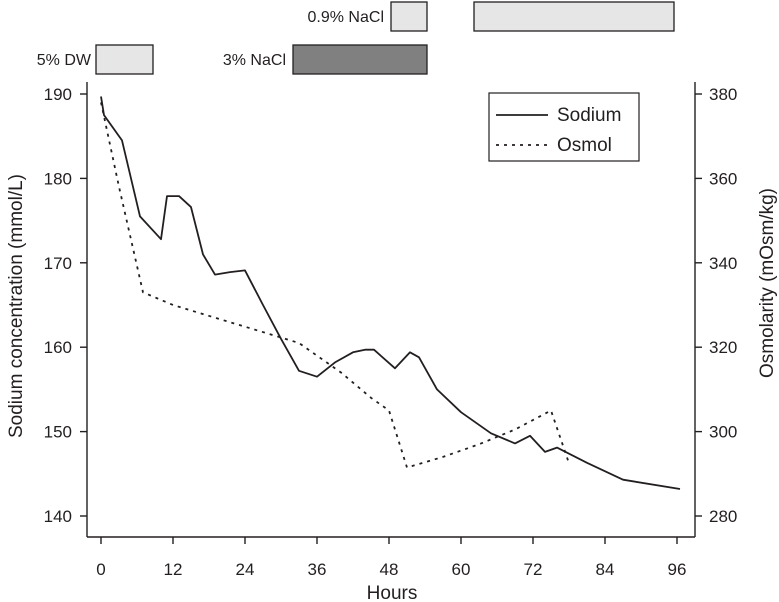 This screenshot has height=602, width=779. What do you see at coordinates (356, 38) in the screenshot?
I see `treatment-bars: 0.9% NaCl 5% DW 3% NaCl` at bounding box center [356, 38].